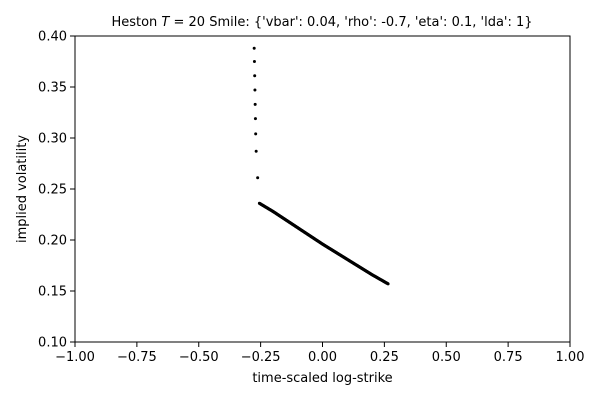 The height and width of the screenshot is (400, 600). What do you see at coordinates (322, 378) in the screenshot?
I see `x-axis-label: time-scaled log-strike` at bounding box center [322, 378].